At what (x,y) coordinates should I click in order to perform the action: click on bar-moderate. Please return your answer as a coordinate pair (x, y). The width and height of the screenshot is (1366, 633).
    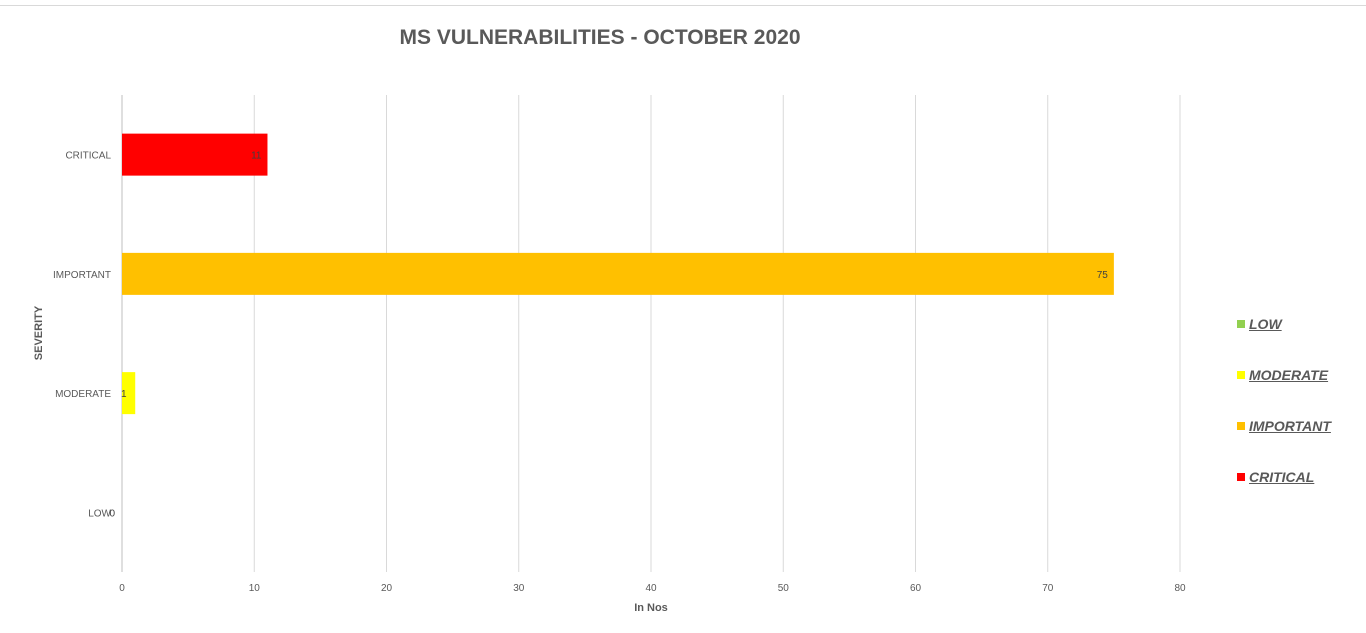
    Looking at the image, I should click on (129, 393).